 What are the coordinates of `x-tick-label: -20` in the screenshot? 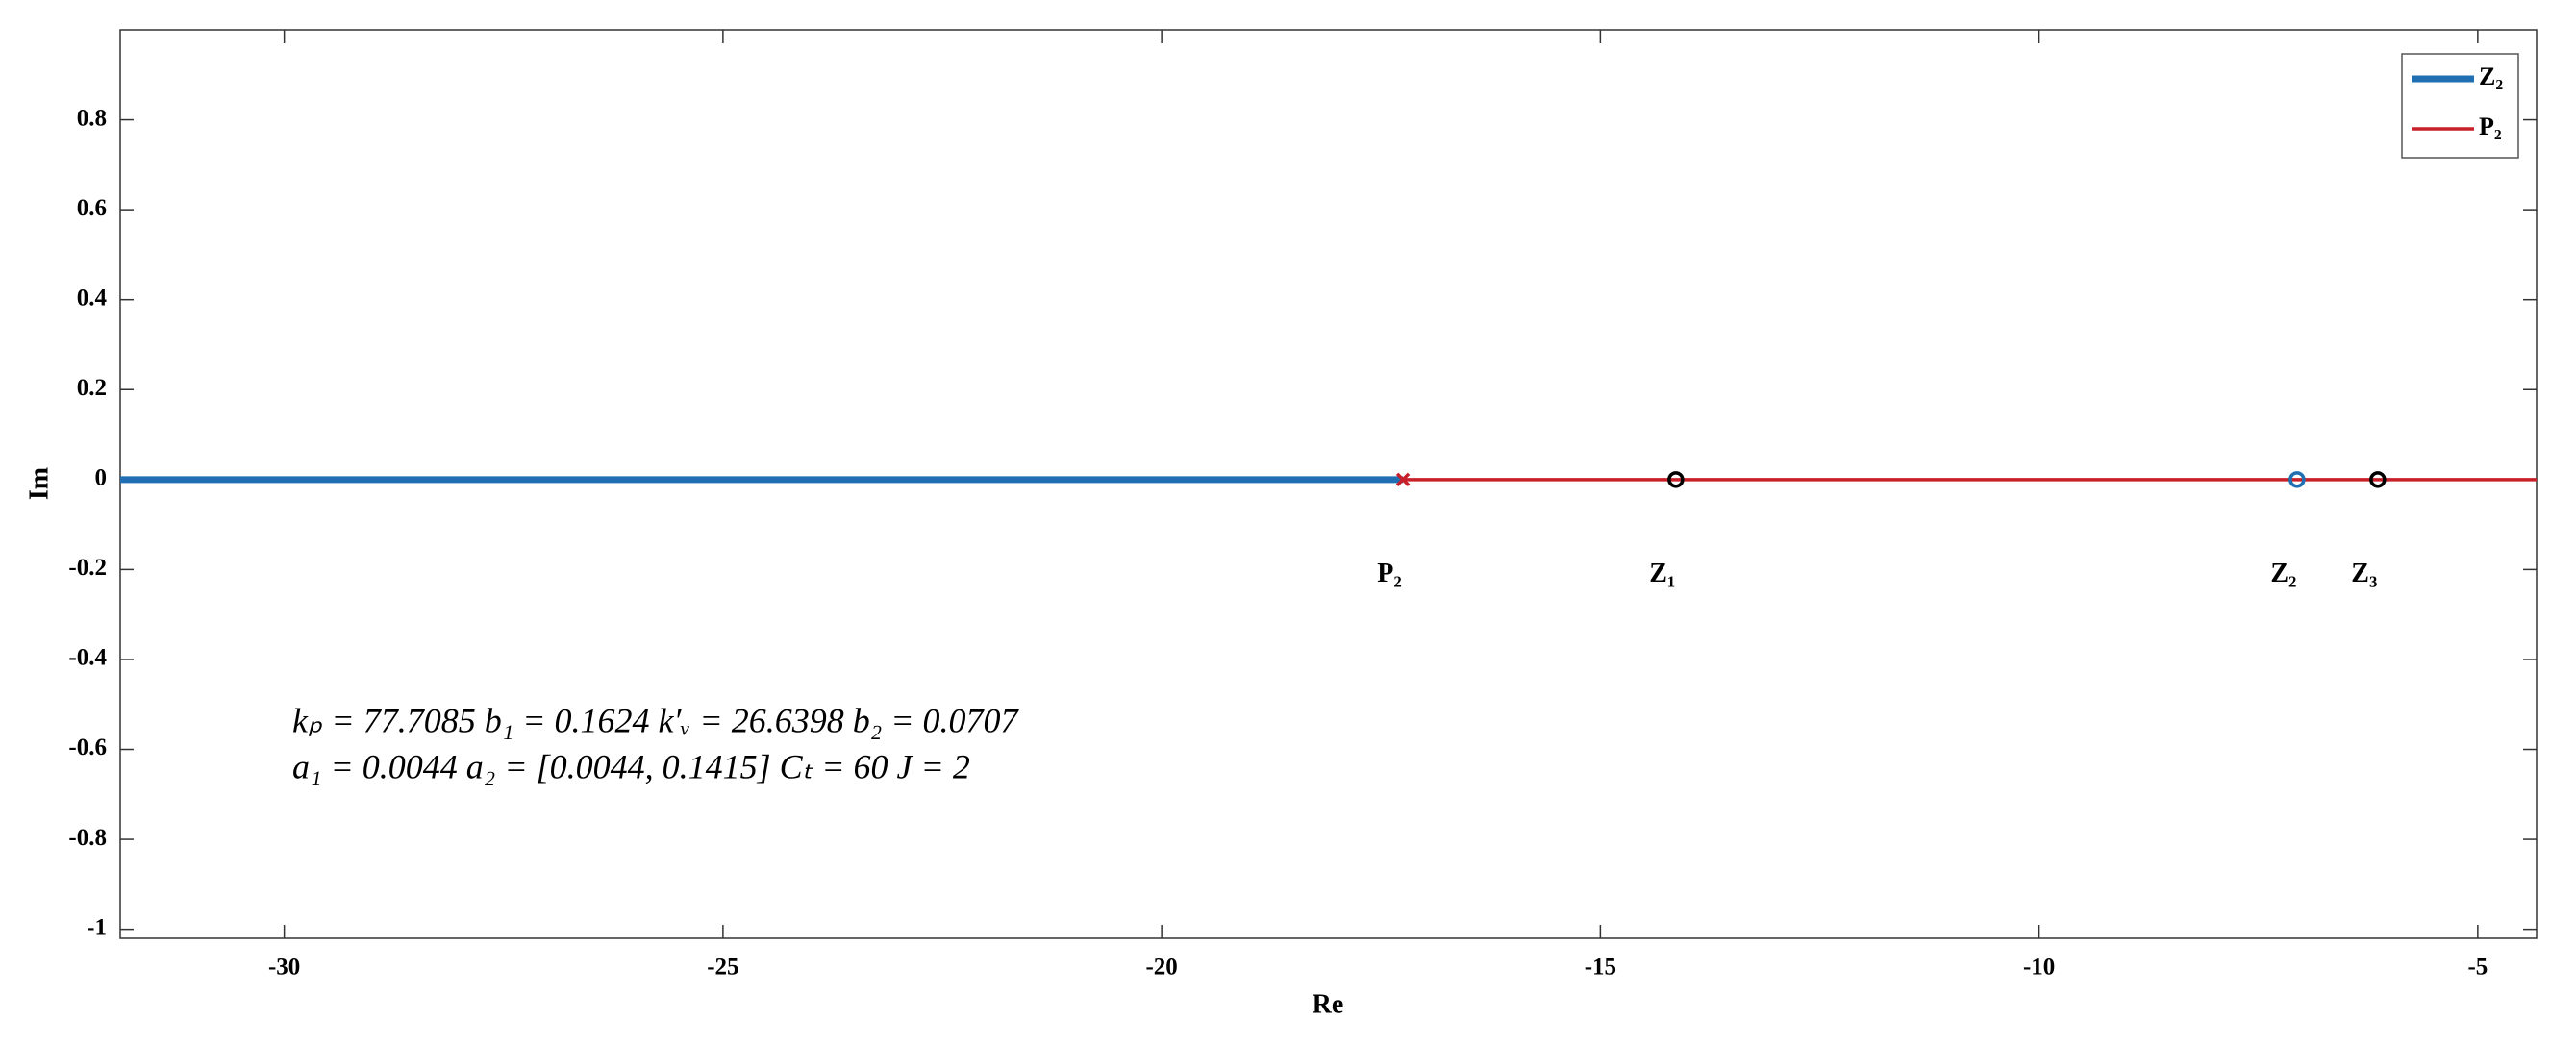 It's located at (1161, 968).